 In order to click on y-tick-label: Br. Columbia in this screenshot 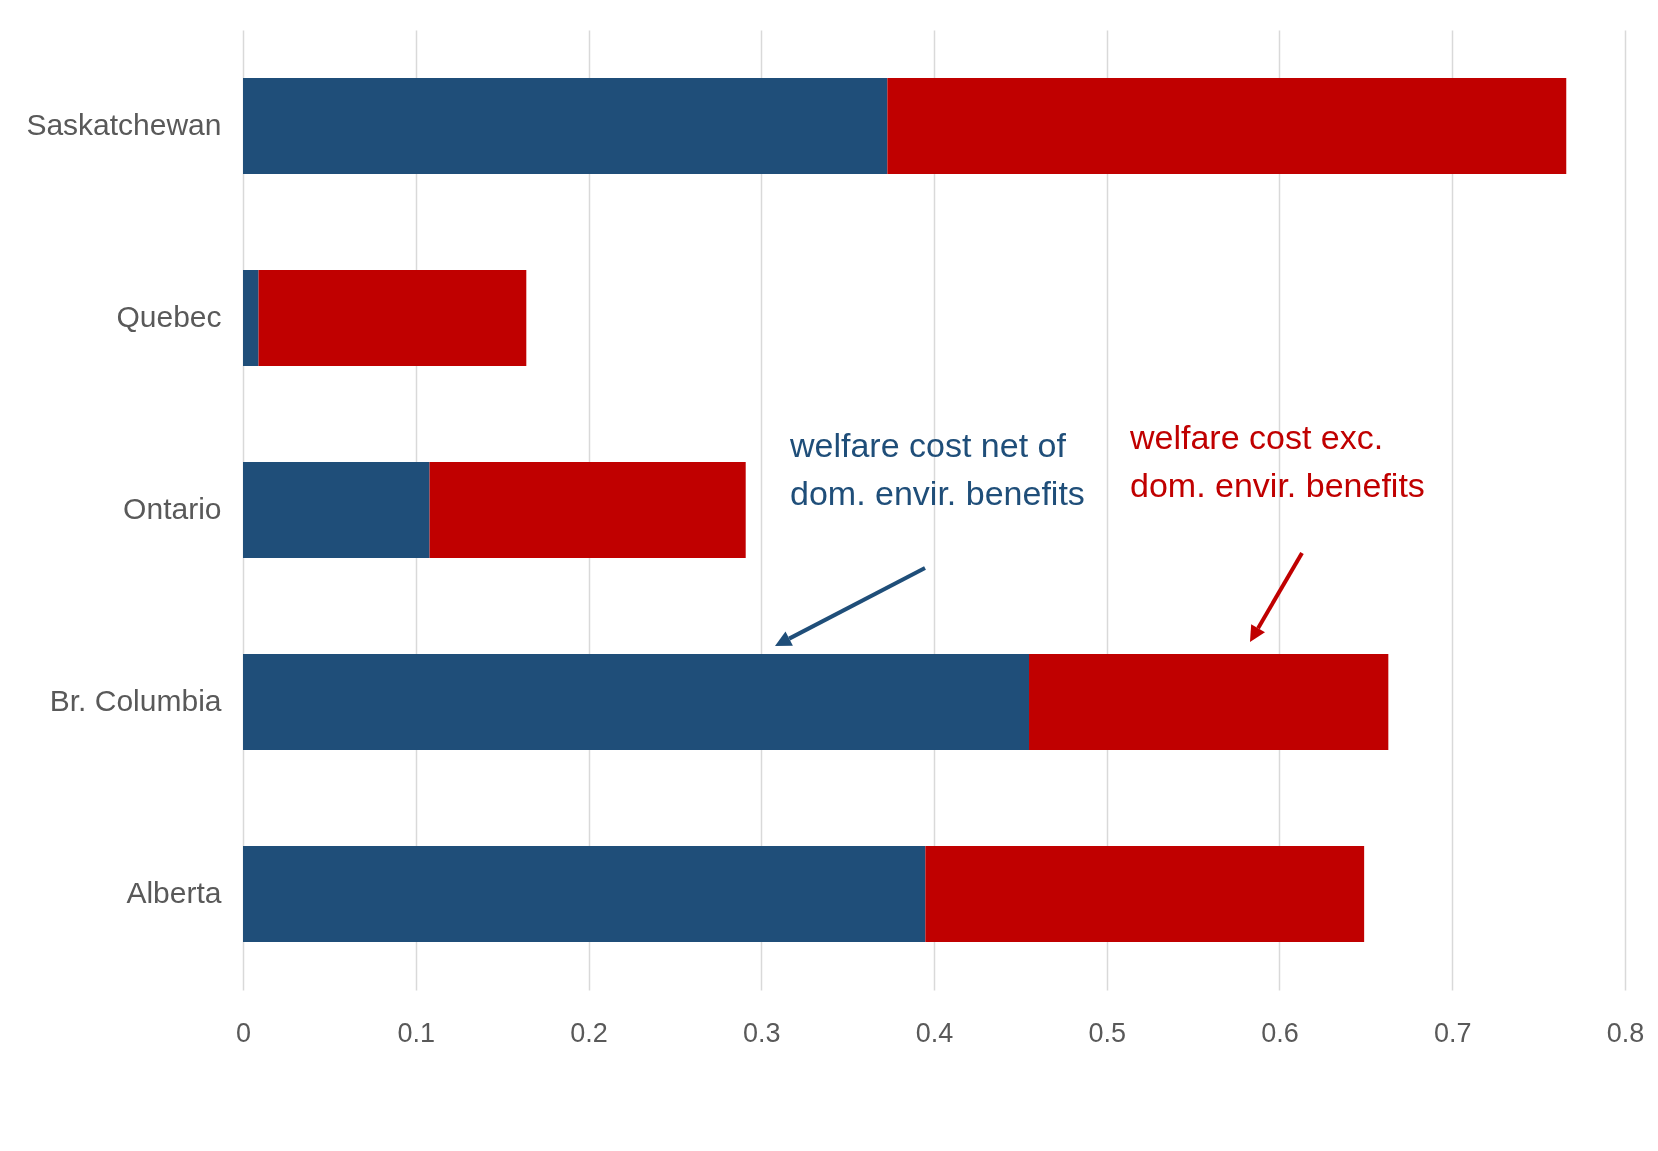, I will do `click(135, 700)`.